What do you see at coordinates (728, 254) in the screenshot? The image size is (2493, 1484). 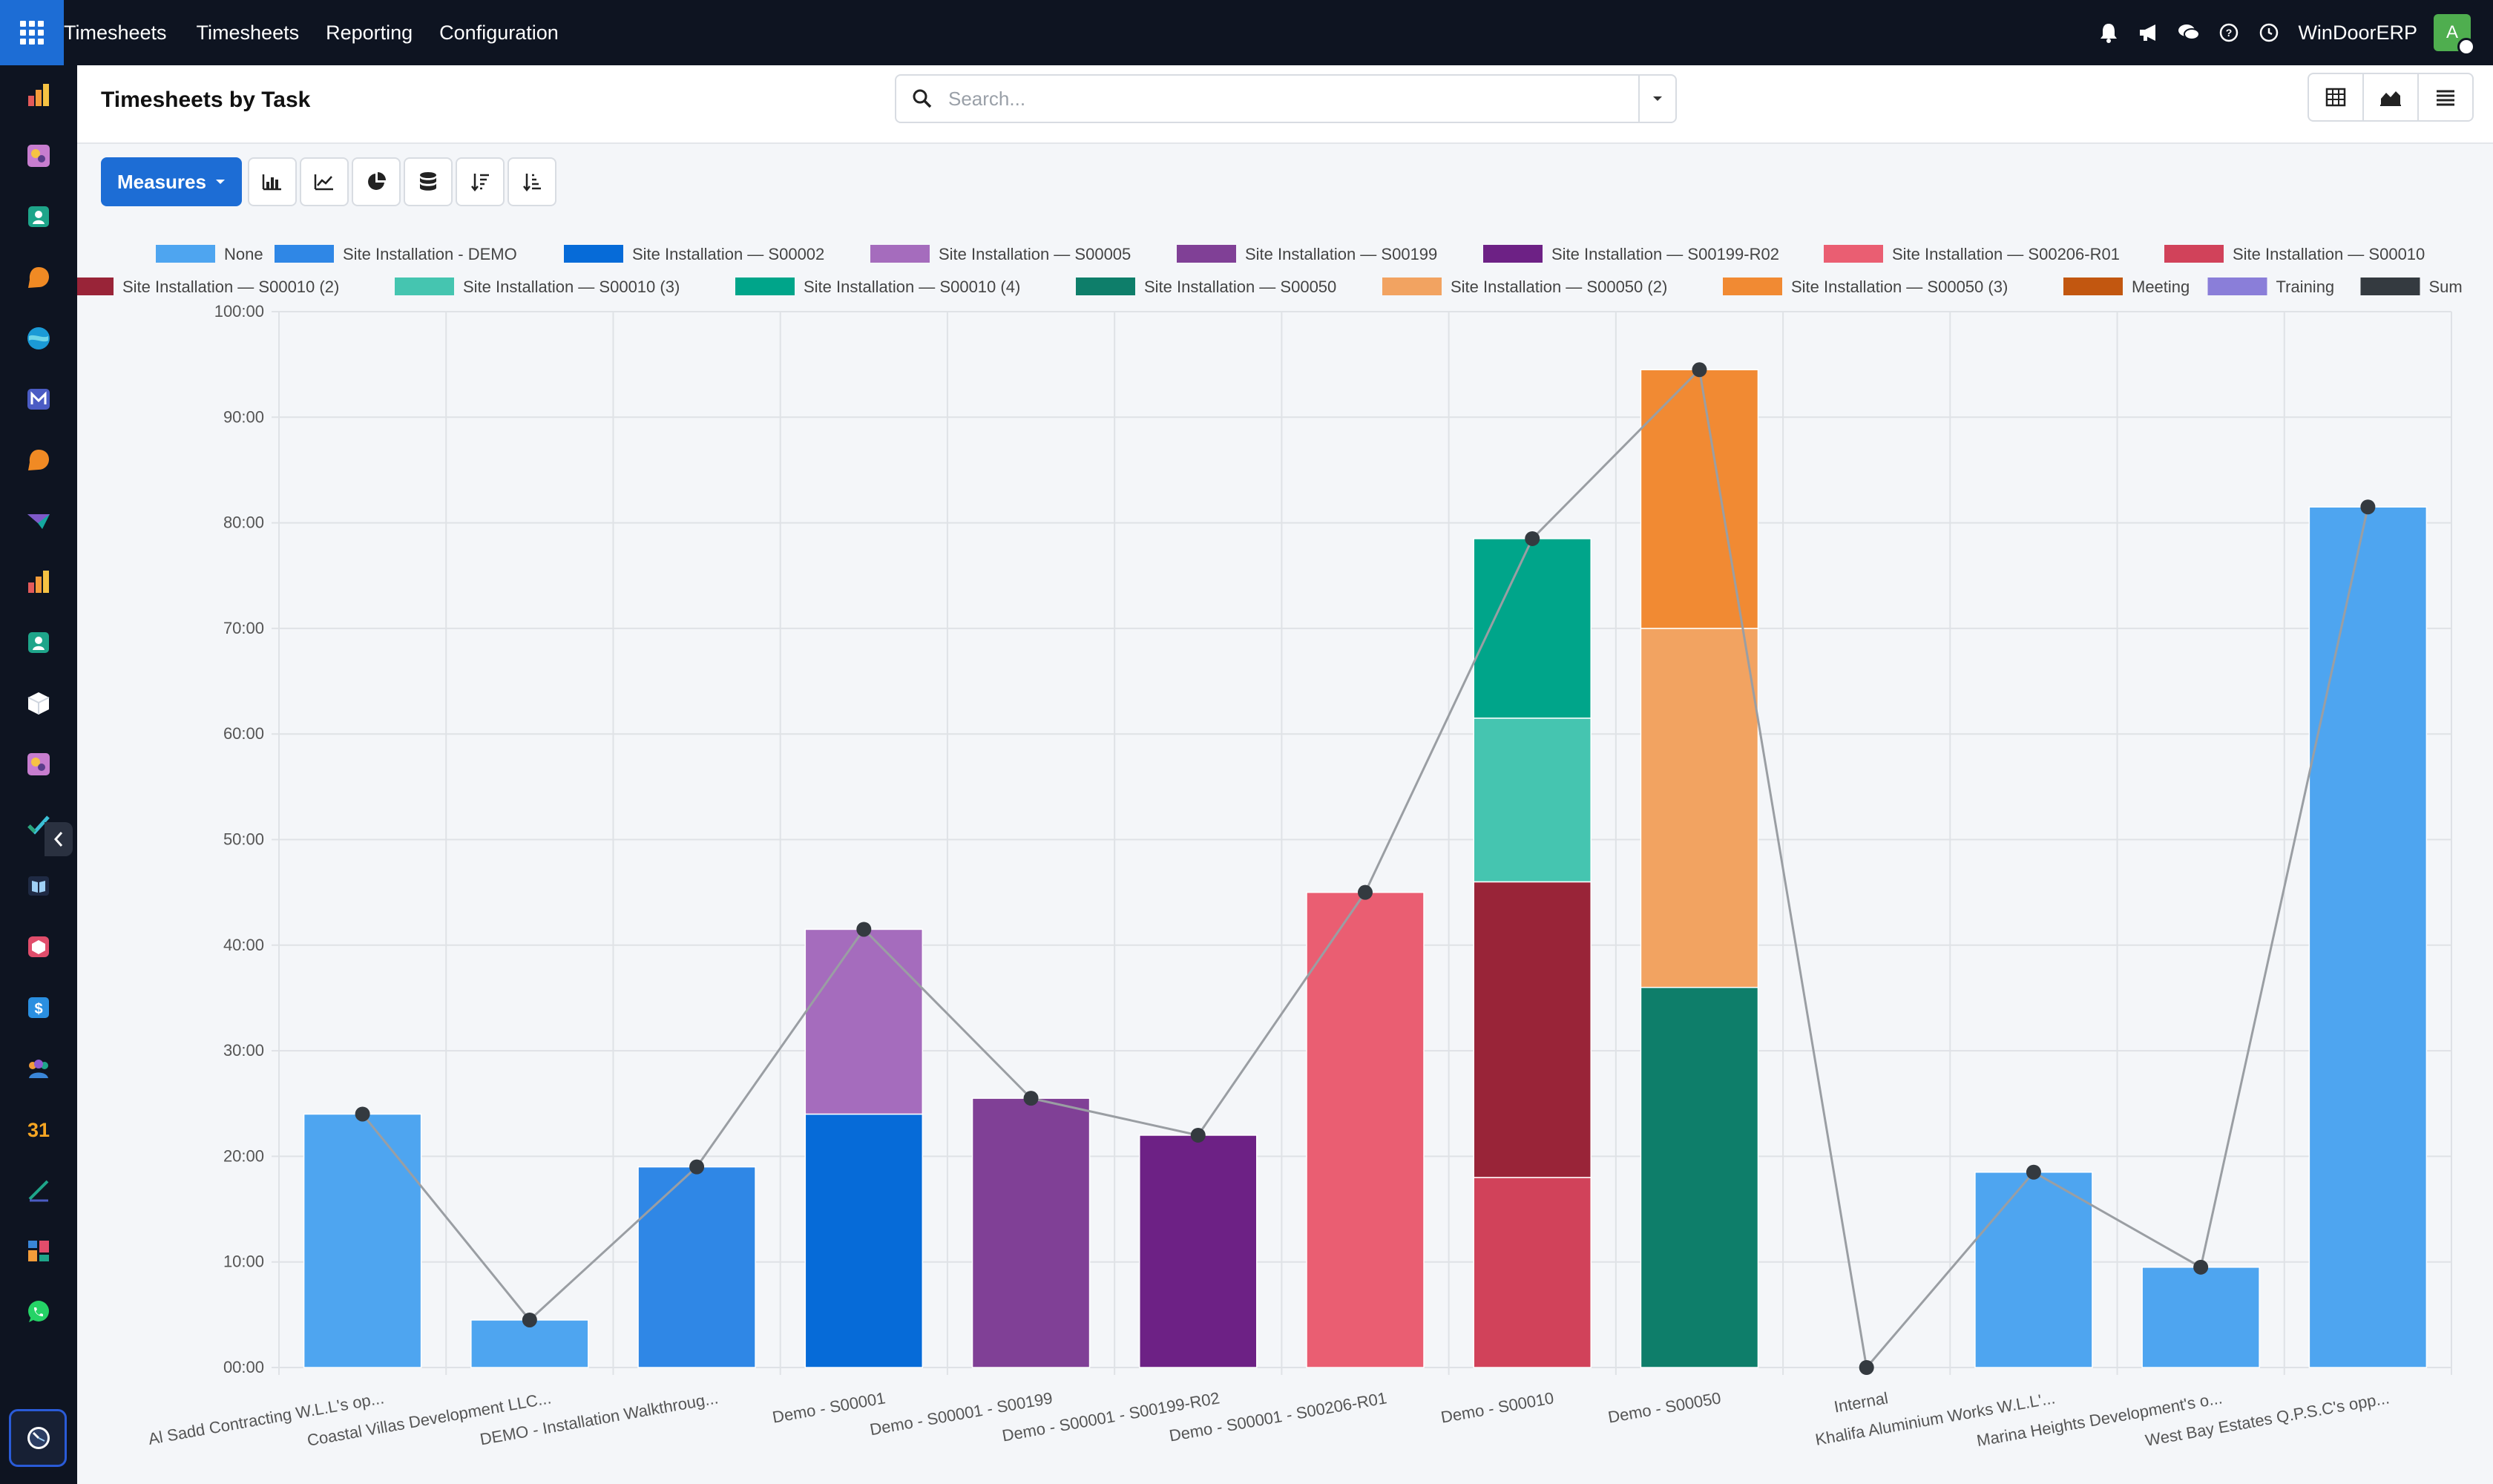 I see `legend-label: Site Installation — S00002` at bounding box center [728, 254].